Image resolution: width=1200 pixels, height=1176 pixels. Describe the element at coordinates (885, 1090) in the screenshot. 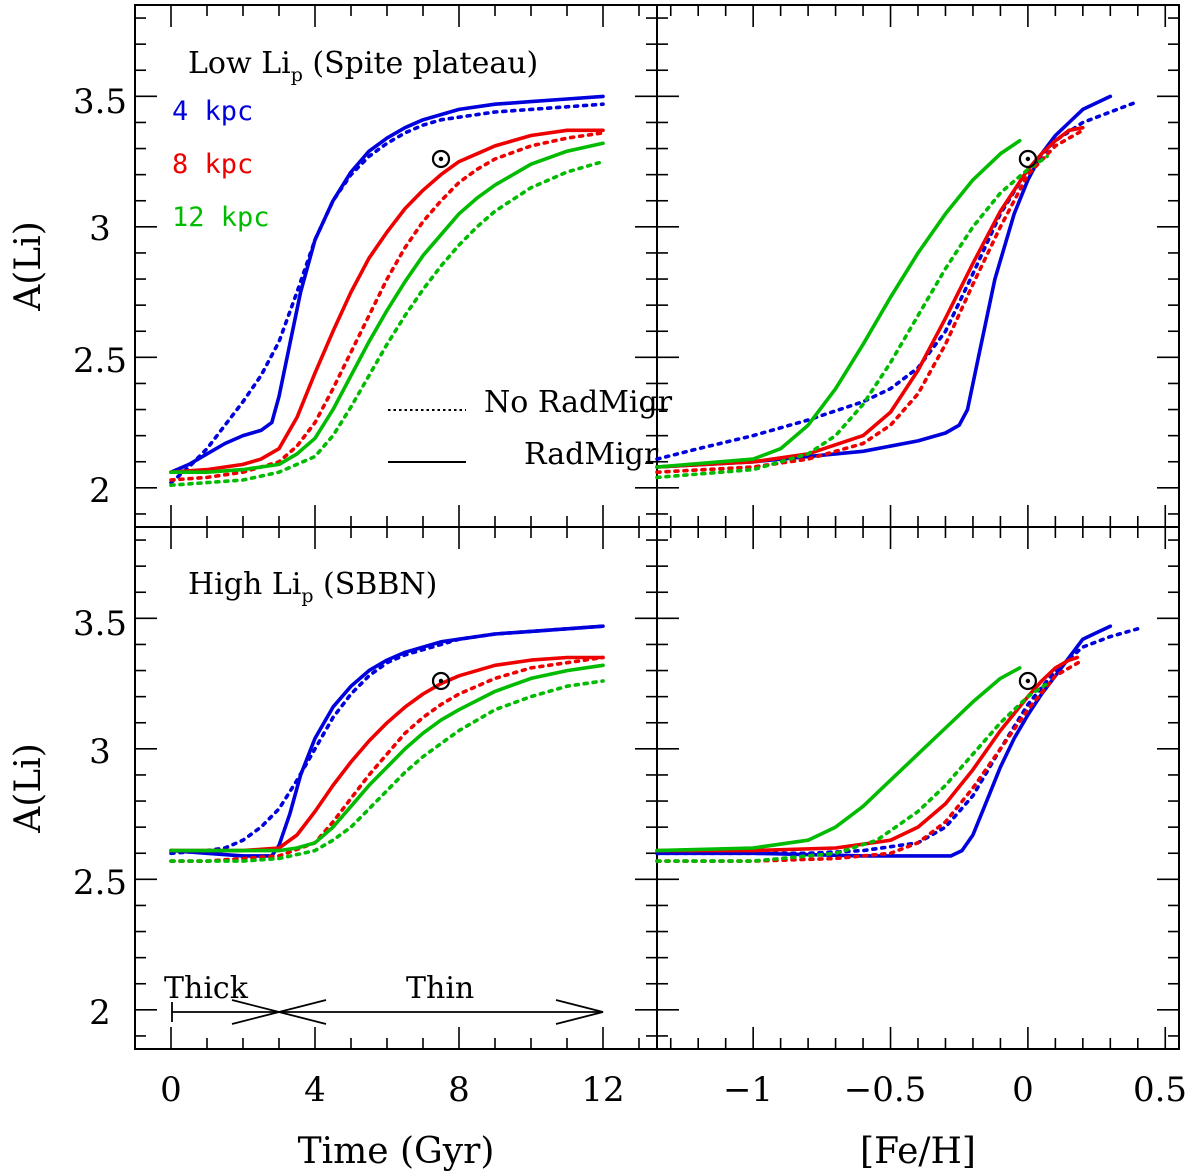

I see `xtick-label-feh-neg0.5: −0.5` at that location.